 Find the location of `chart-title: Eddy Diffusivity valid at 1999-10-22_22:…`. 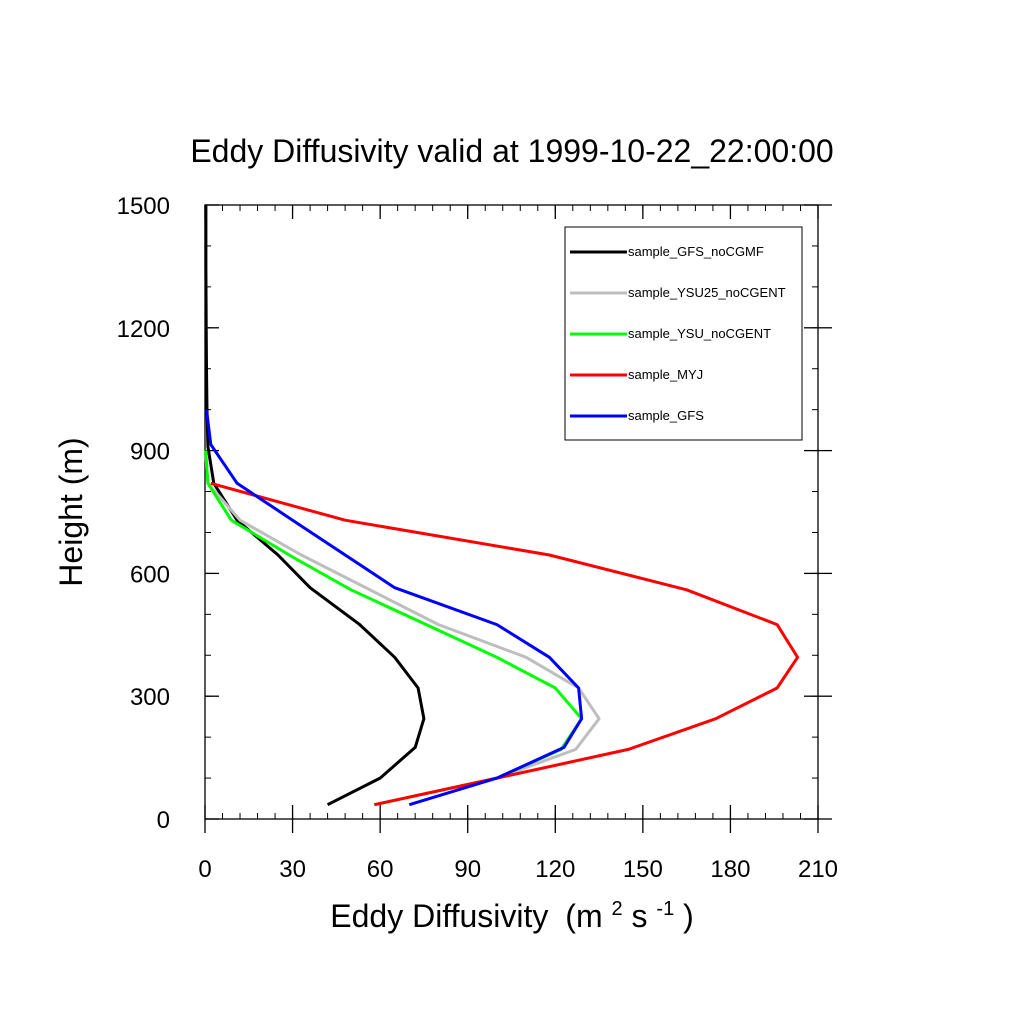

chart-title: Eddy Diffusivity valid at 1999-10-22_22:… is located at coordinates (511, 151).